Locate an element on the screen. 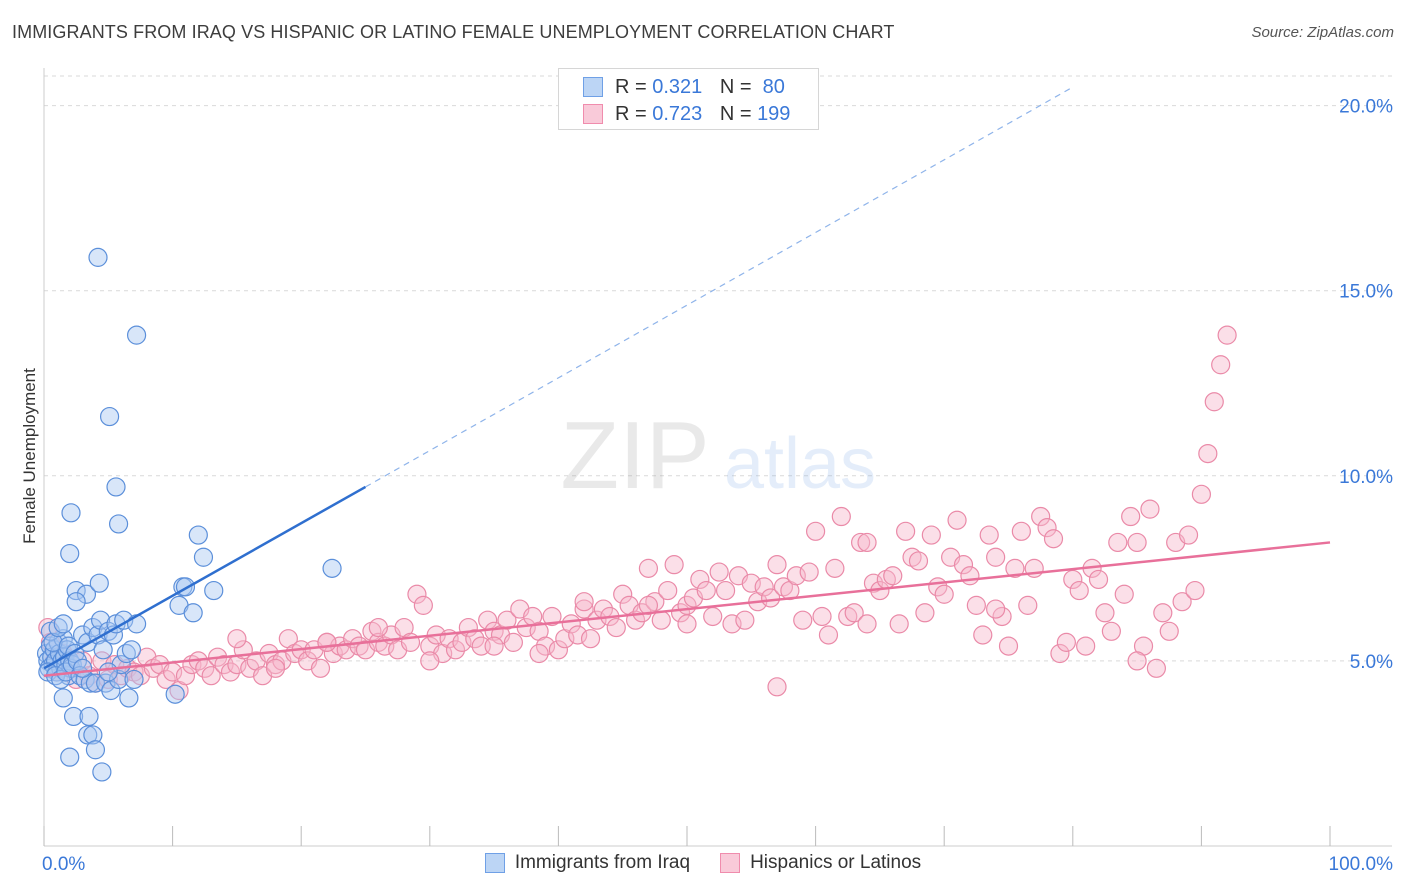  y-tick-label: 15.0% is located at coordinates (1366, 292).